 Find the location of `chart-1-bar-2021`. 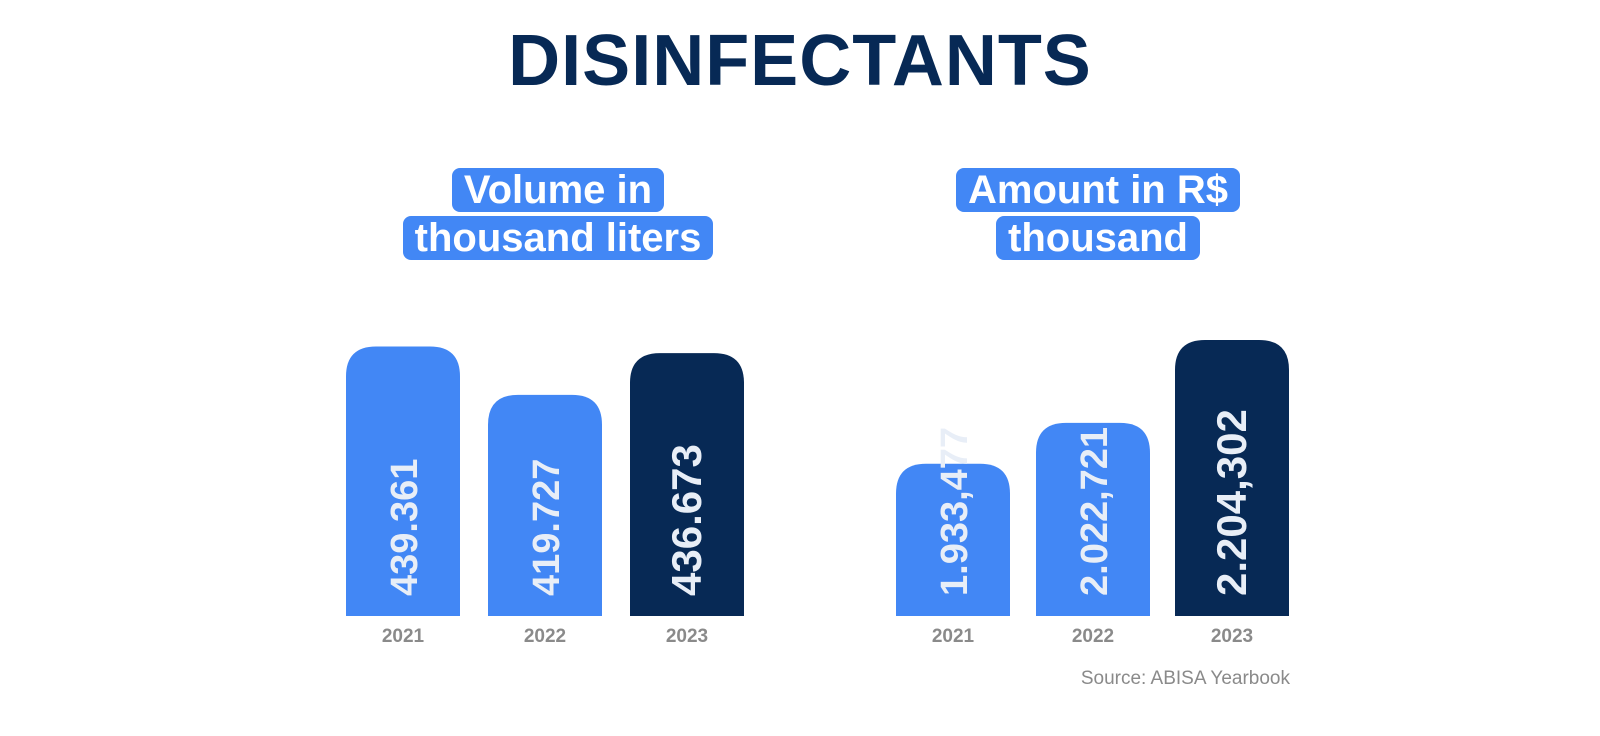

chart-1-bar-2021 is located at coordinates (403, 481).